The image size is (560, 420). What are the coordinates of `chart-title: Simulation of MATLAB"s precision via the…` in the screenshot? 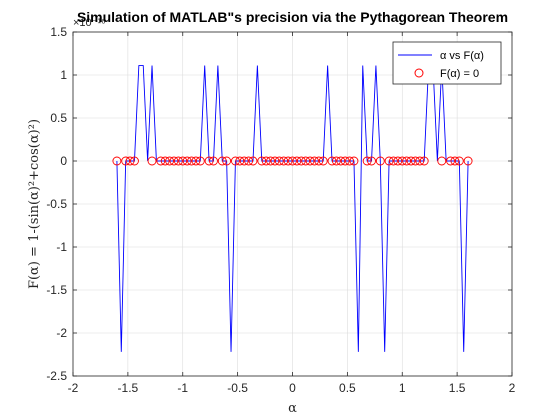 It's located at (292, 17).